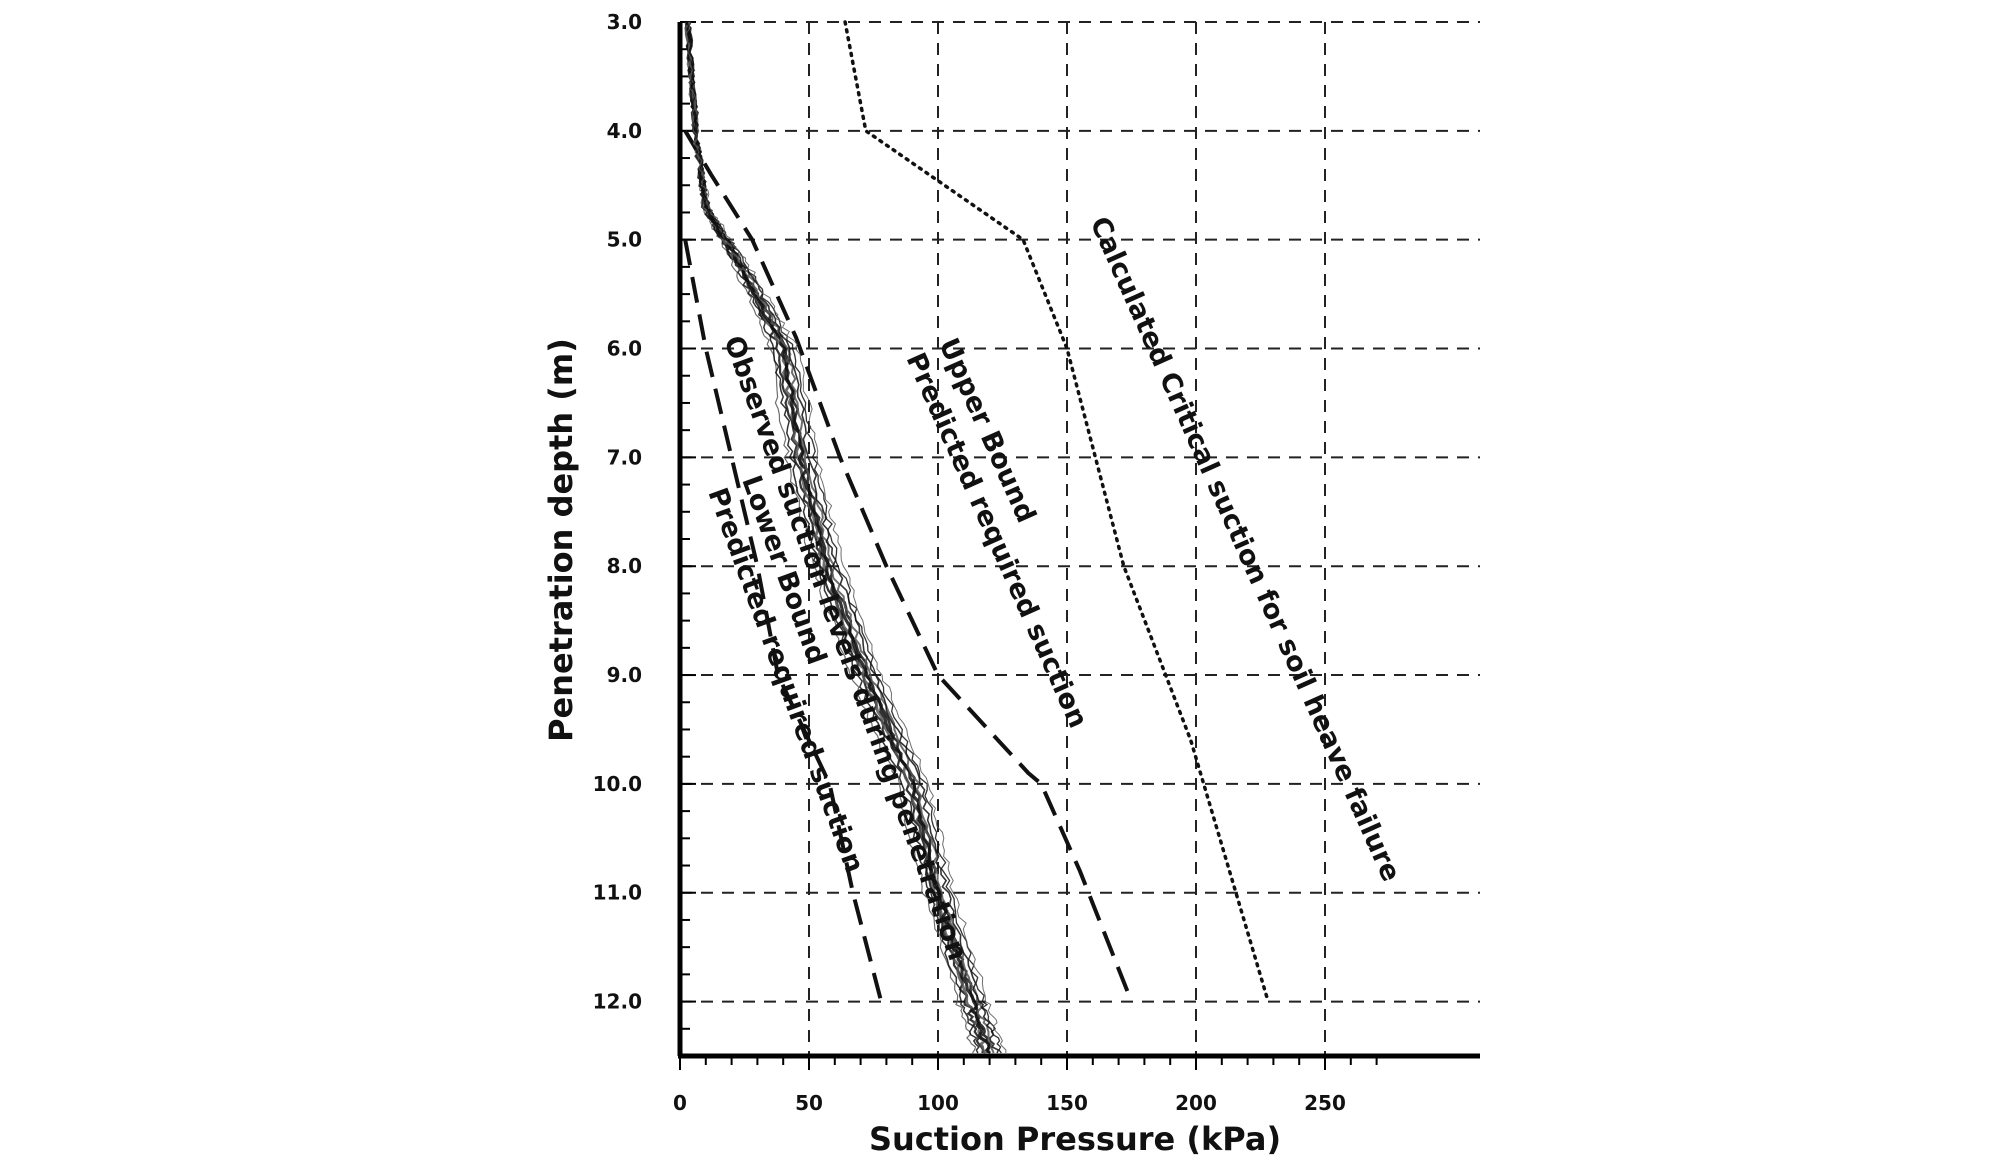 This screenshot has width=2008, height=1168. What do you see at coordinates (617, 1002) in the screenshot?
I see `y-tick-label: 12.0` at bounding box center [617, 1002].